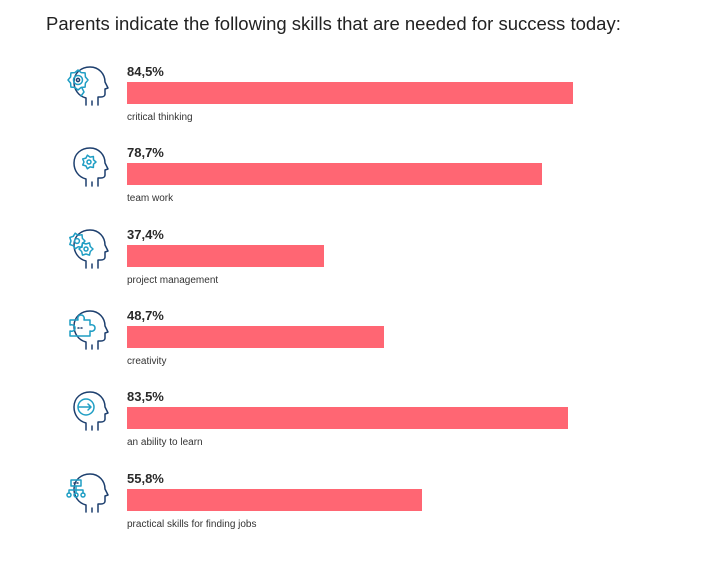 Image resolution: width=719 pixels, height=564 pixels. Describe the element at coordinates (86, 250) in the screenshot. I see `head-two-gears-icon` at that location.